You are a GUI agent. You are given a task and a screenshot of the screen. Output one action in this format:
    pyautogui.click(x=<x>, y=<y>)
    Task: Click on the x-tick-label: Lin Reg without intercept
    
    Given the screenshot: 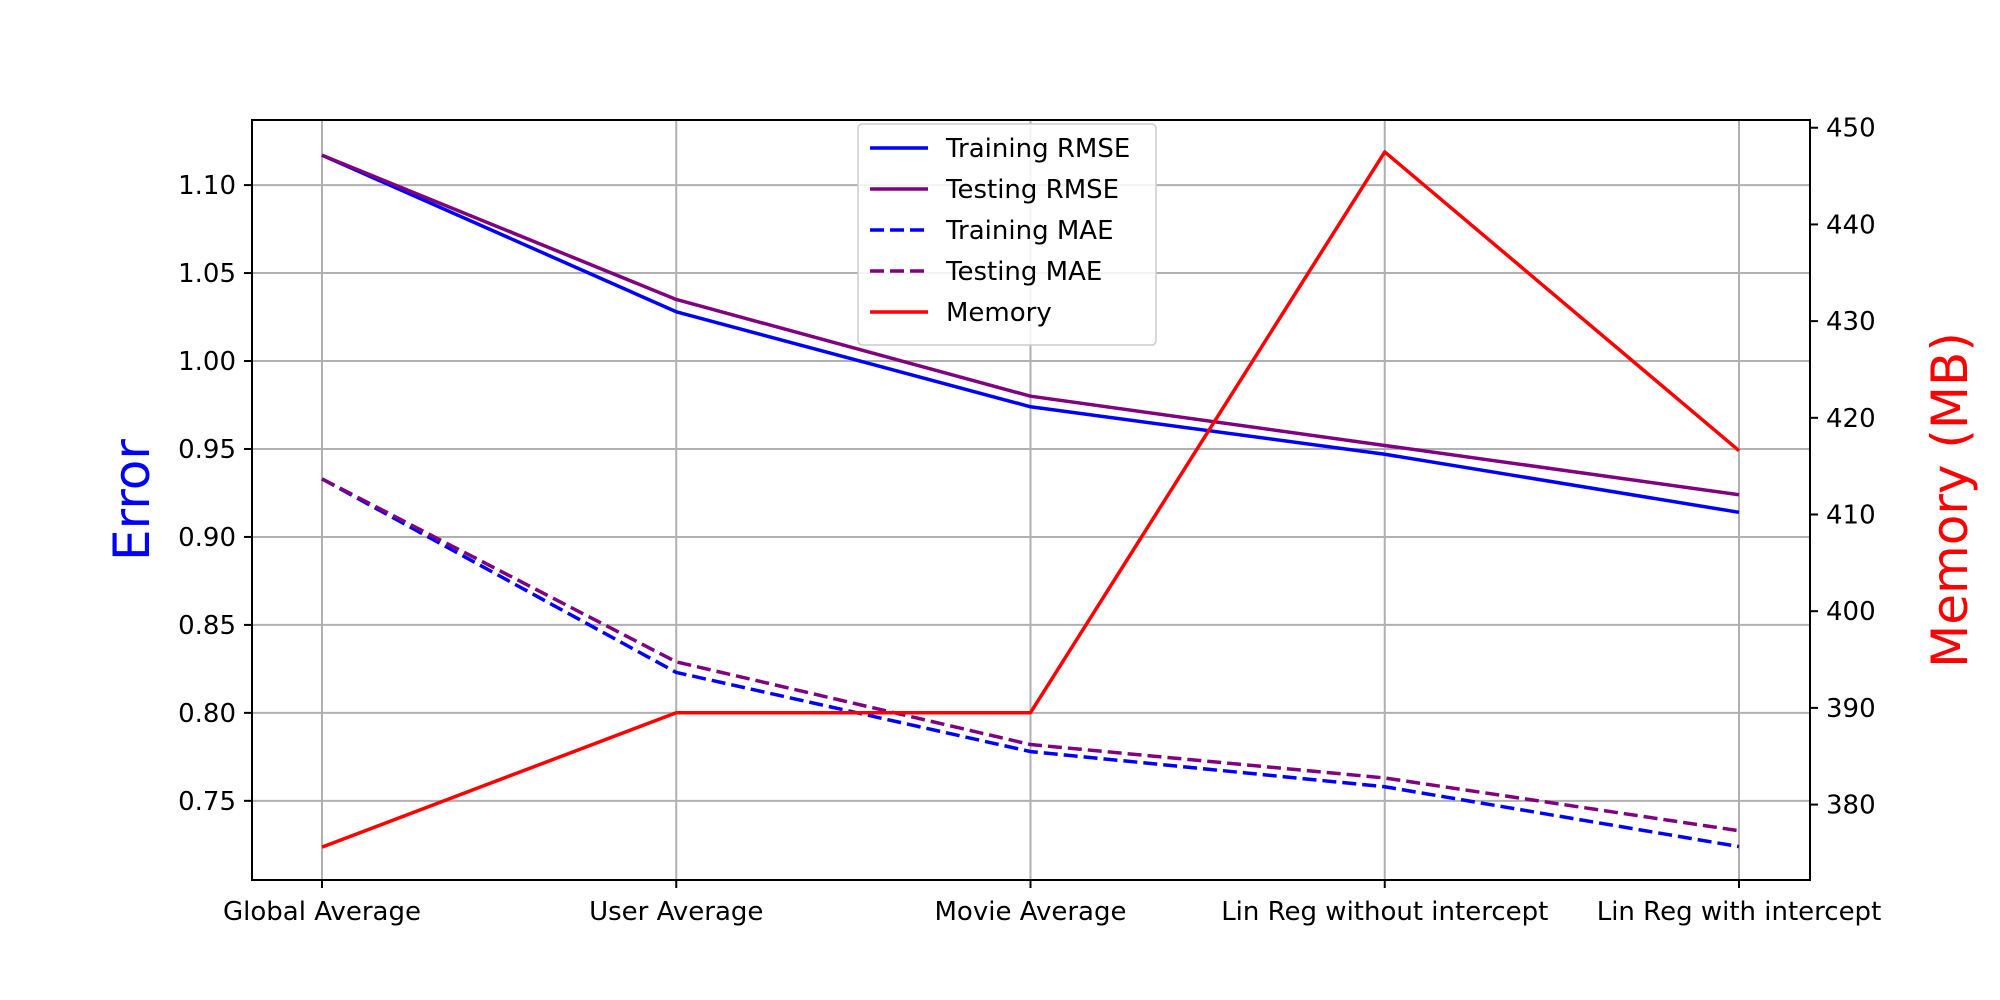 What is the action you would take?
    pyautogui.click(x=1384, y=912)
    